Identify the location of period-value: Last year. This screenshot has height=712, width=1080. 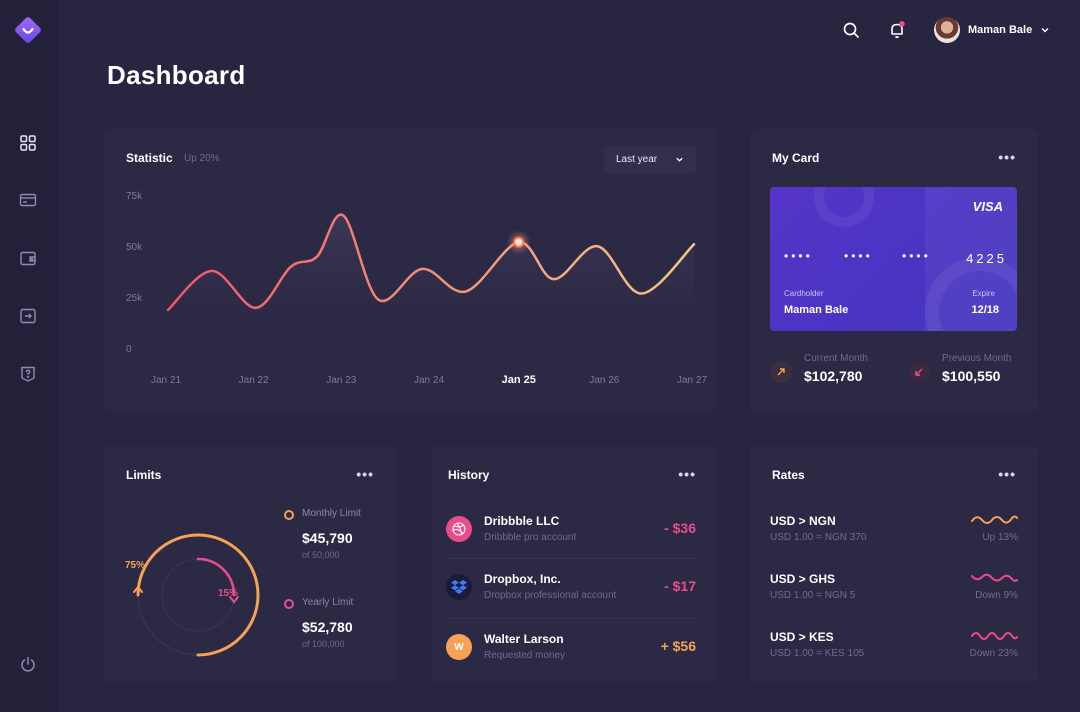
(637, 159).